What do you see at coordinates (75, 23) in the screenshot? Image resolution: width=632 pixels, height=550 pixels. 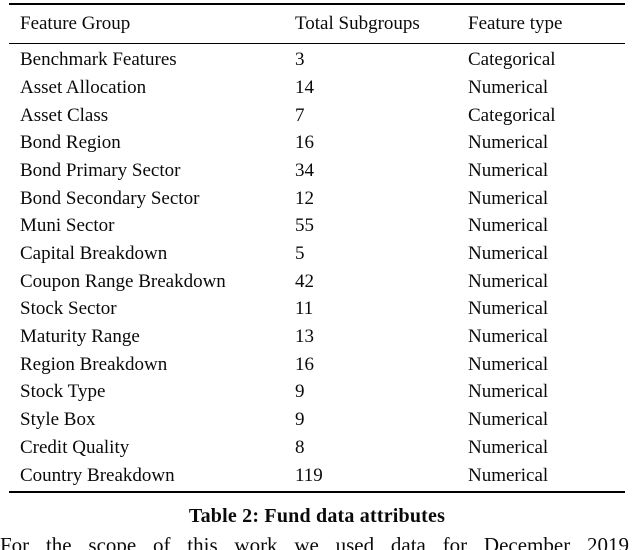 I see `column-header-feature-group: Feature Group` at bounding box center [75, 23].